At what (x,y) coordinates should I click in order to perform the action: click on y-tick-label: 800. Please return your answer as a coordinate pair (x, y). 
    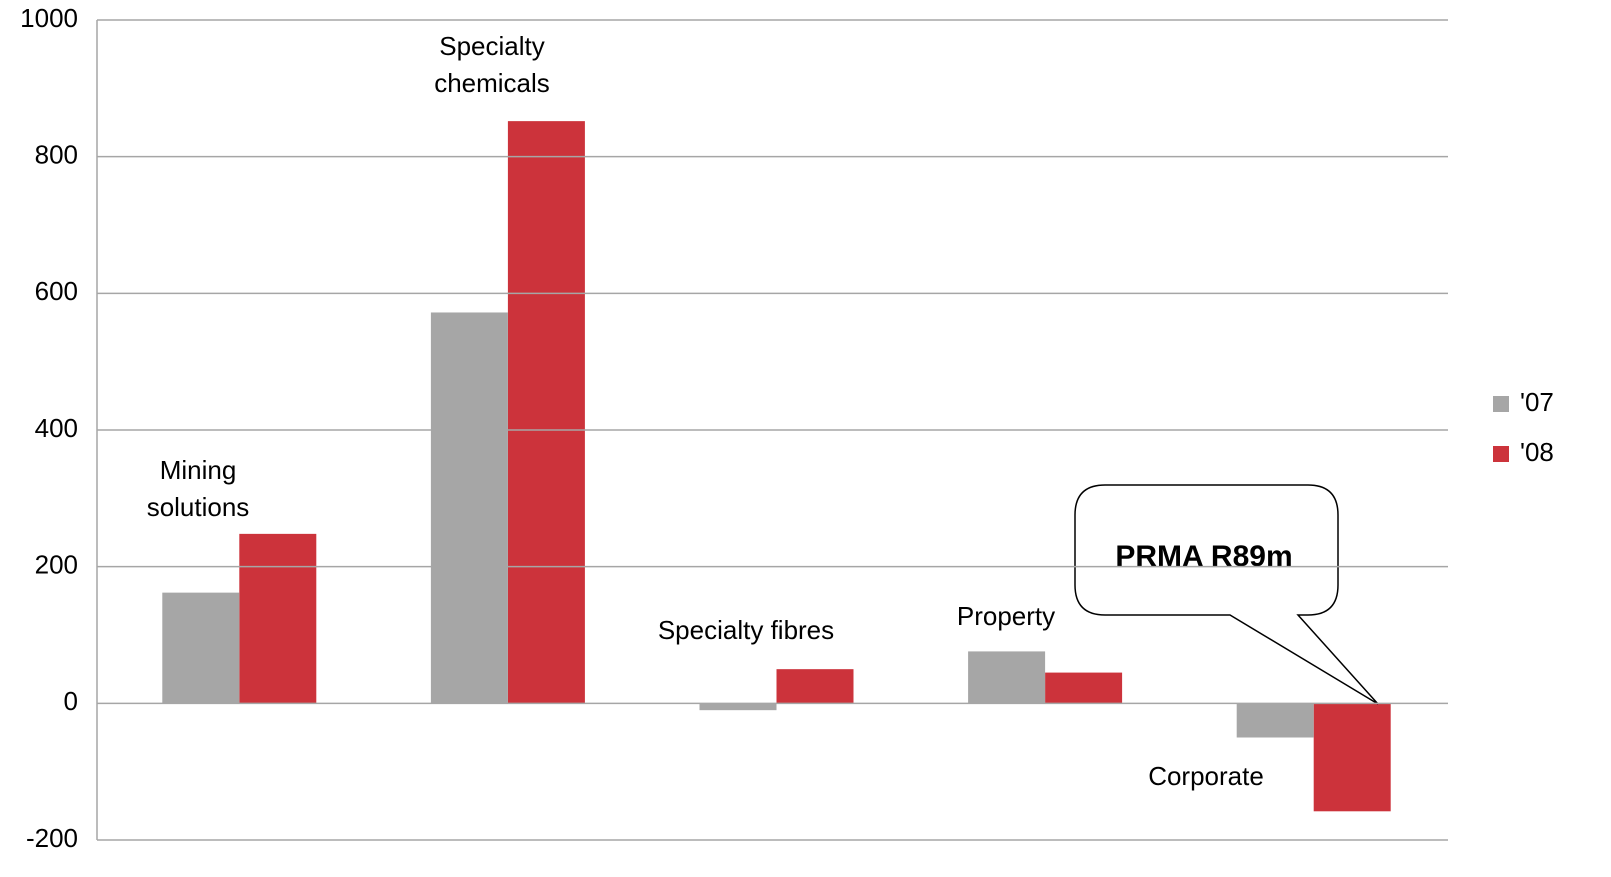
    Looking at the image, I should click on (56, 155).